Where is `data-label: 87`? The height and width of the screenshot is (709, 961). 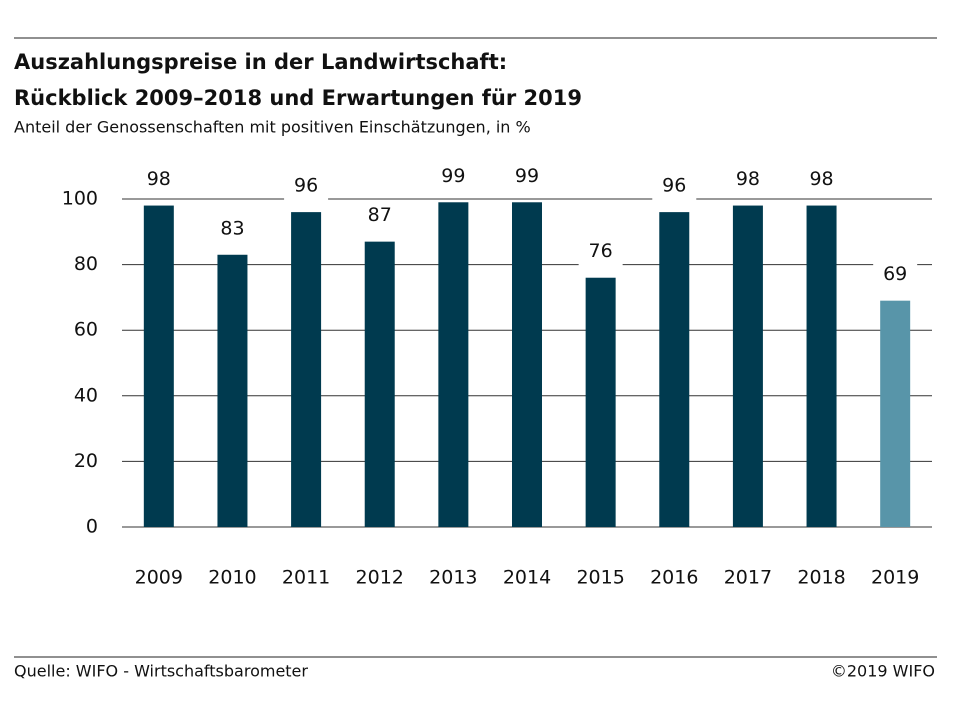 data-label: 87 is located at coordinates (380, 215).